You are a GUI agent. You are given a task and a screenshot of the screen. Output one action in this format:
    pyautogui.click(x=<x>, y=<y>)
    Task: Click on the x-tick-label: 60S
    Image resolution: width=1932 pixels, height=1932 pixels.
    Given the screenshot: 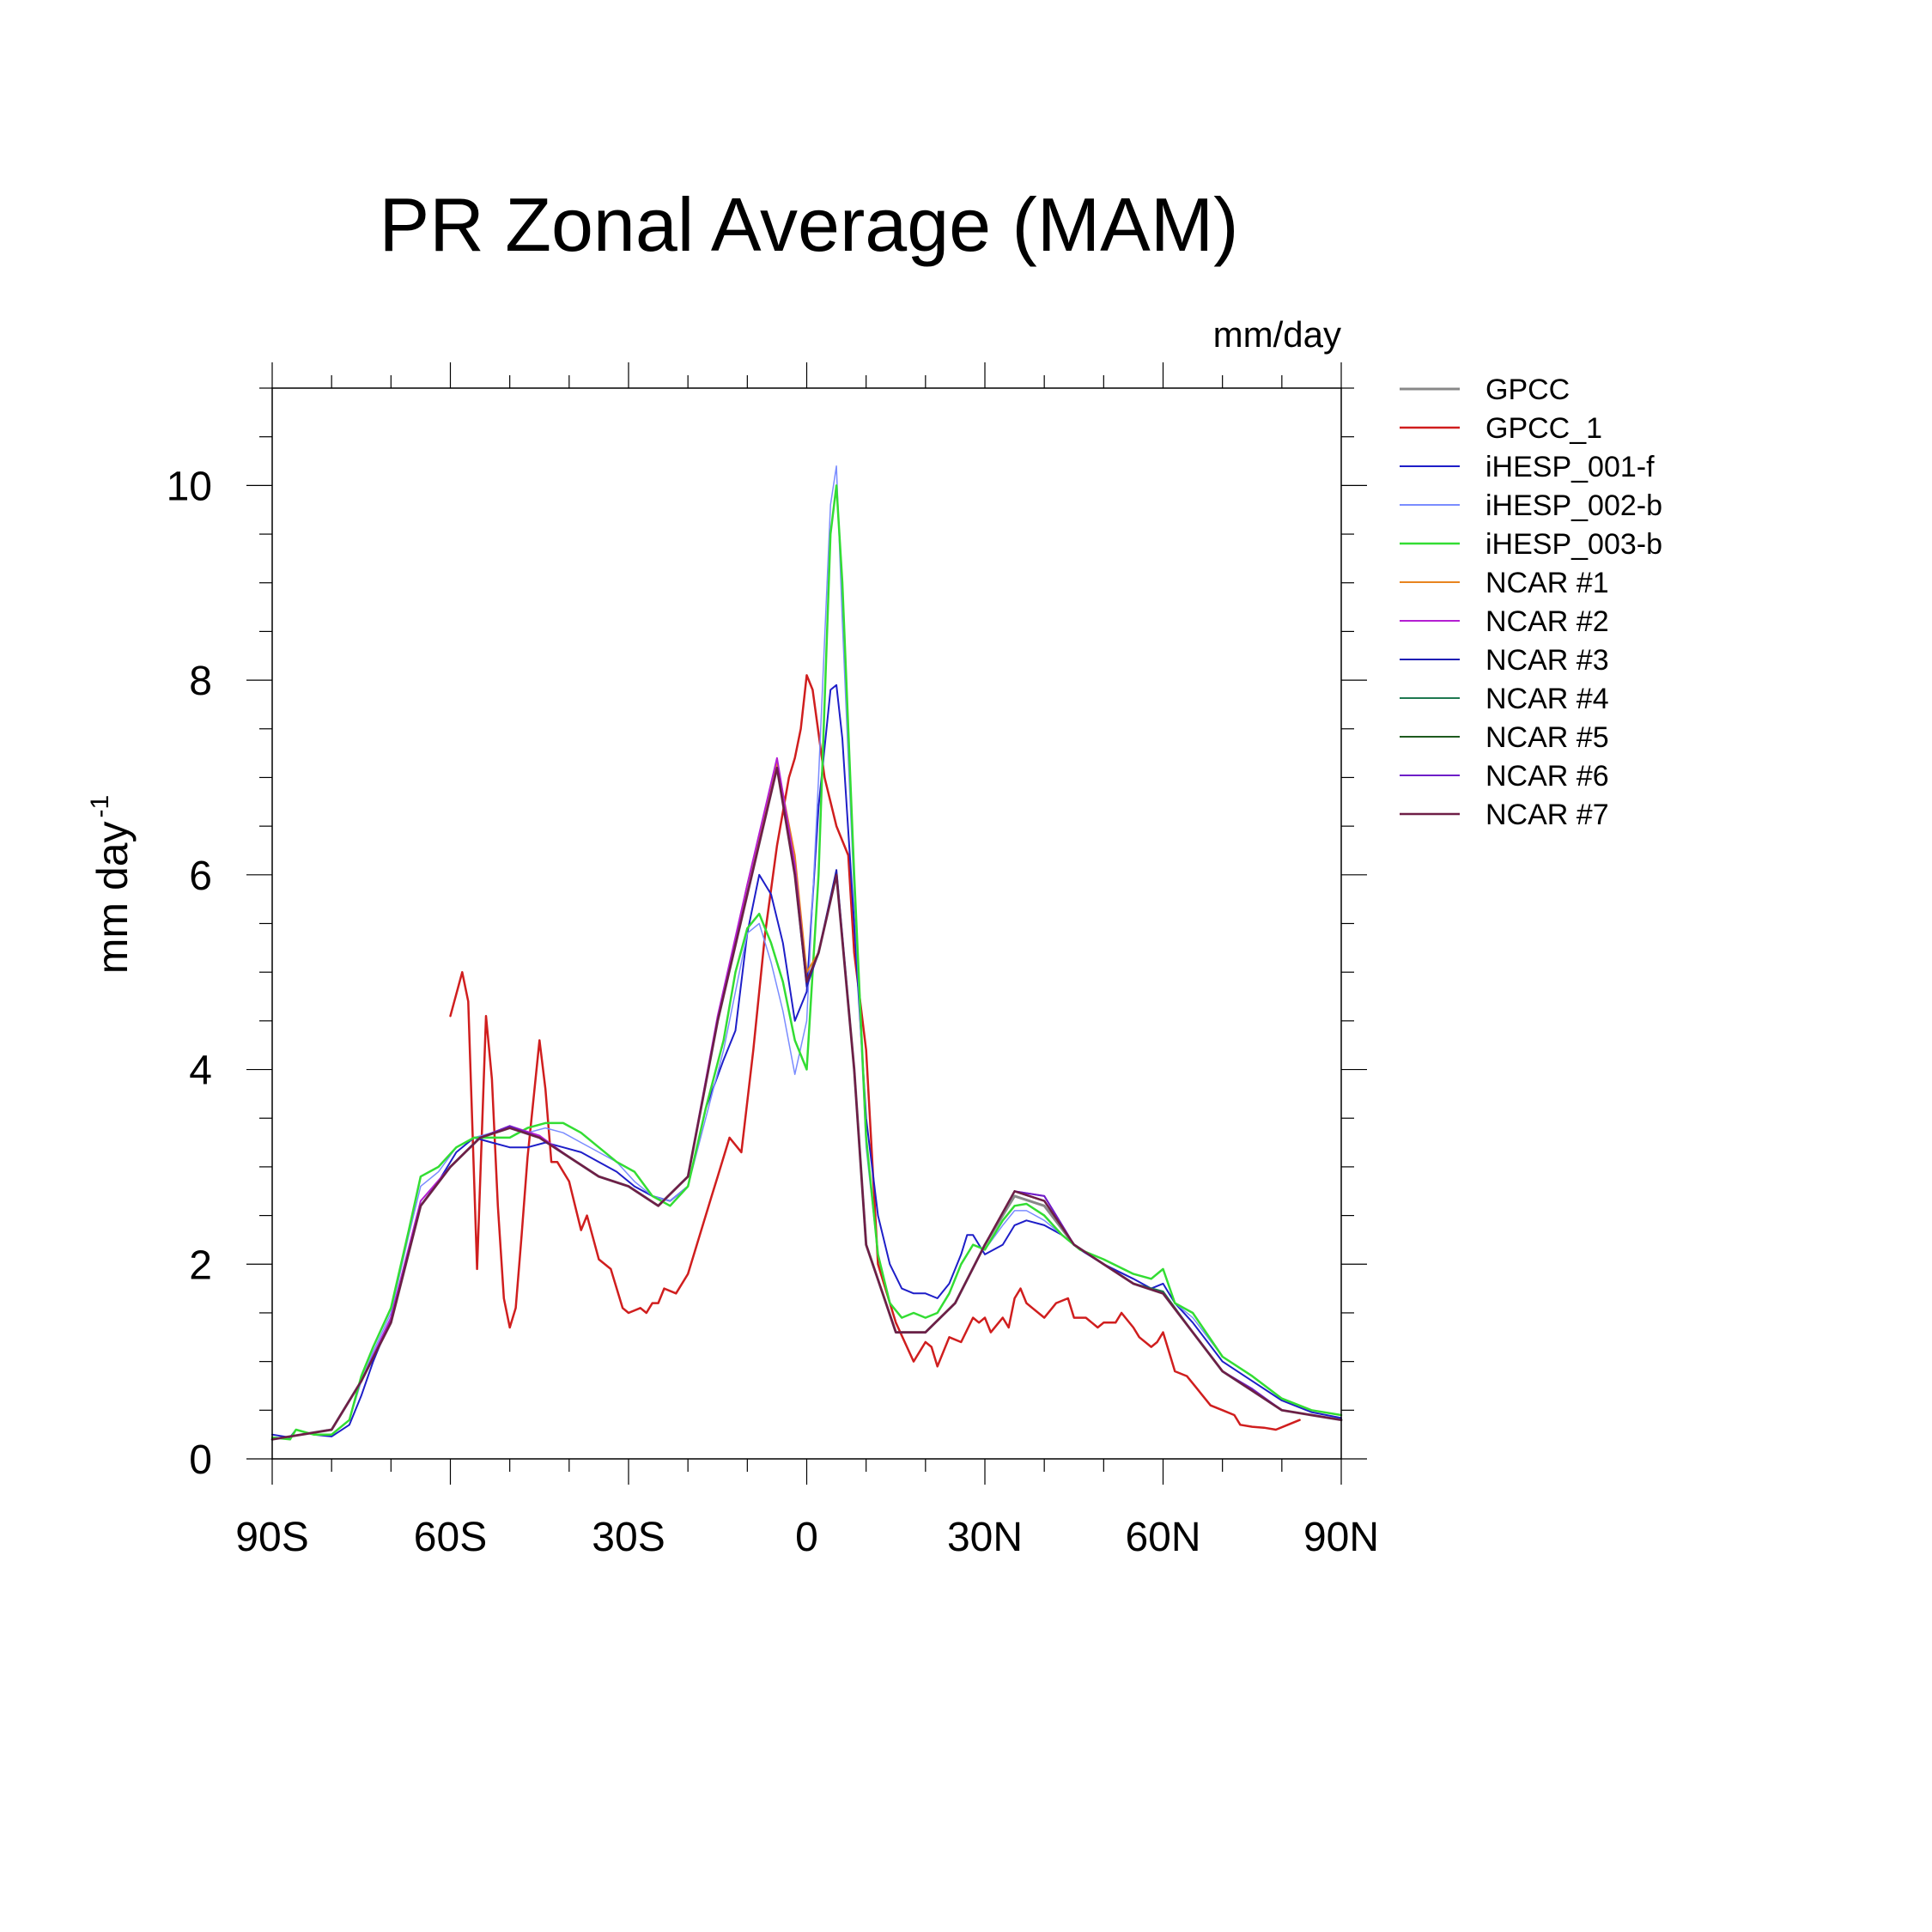 What is the action you would take?
    pyautogui.click(x=450, y=1537)
    